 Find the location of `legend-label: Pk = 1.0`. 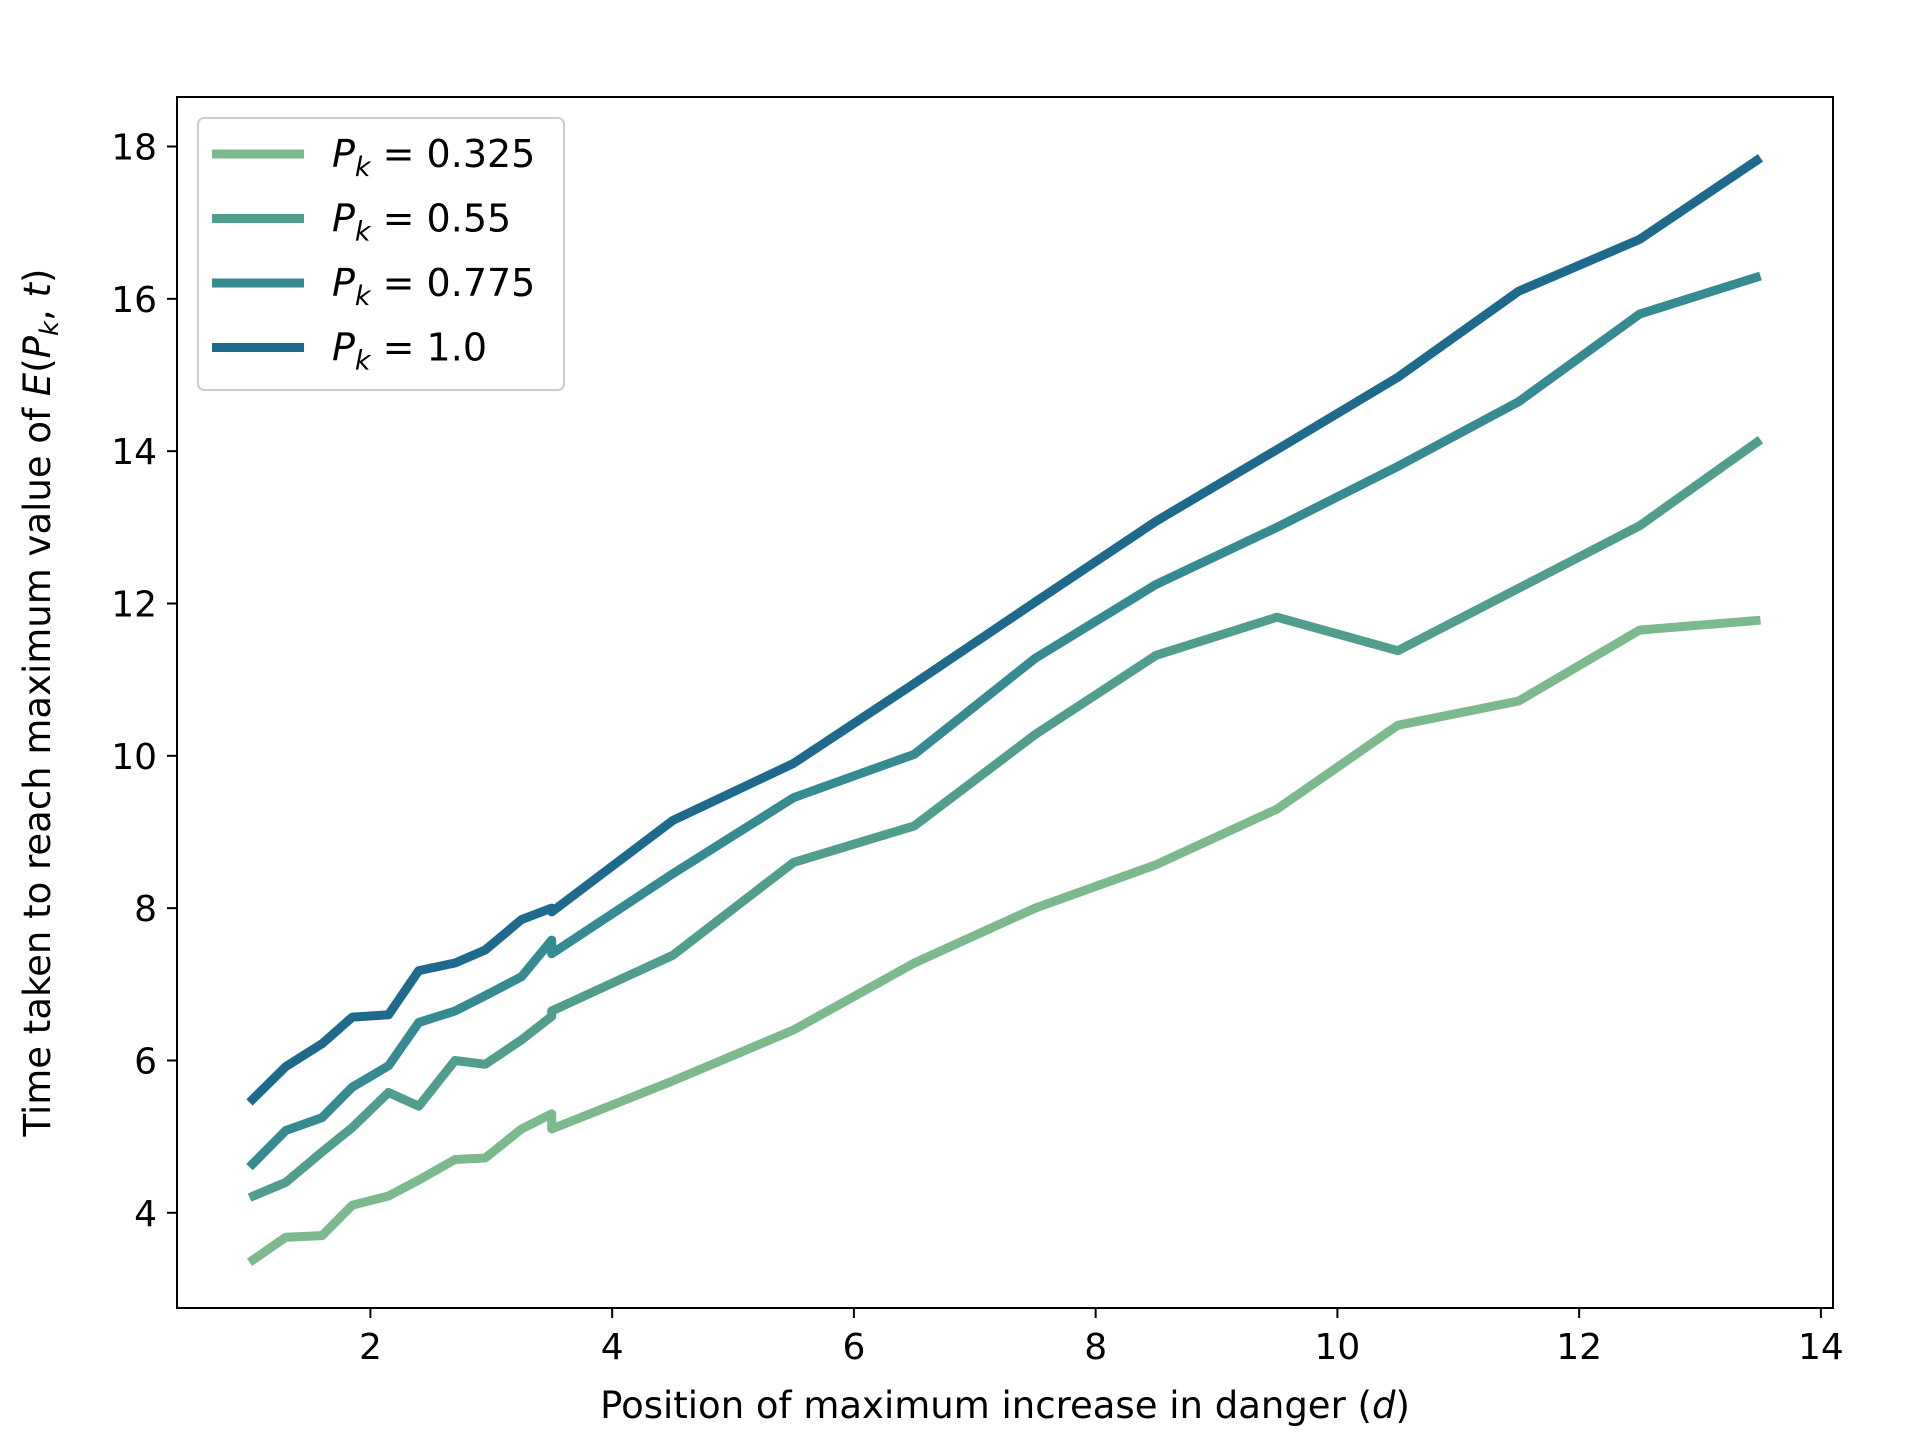

legend-label: Pk = 1.0 is located at coordinates (409, 351).